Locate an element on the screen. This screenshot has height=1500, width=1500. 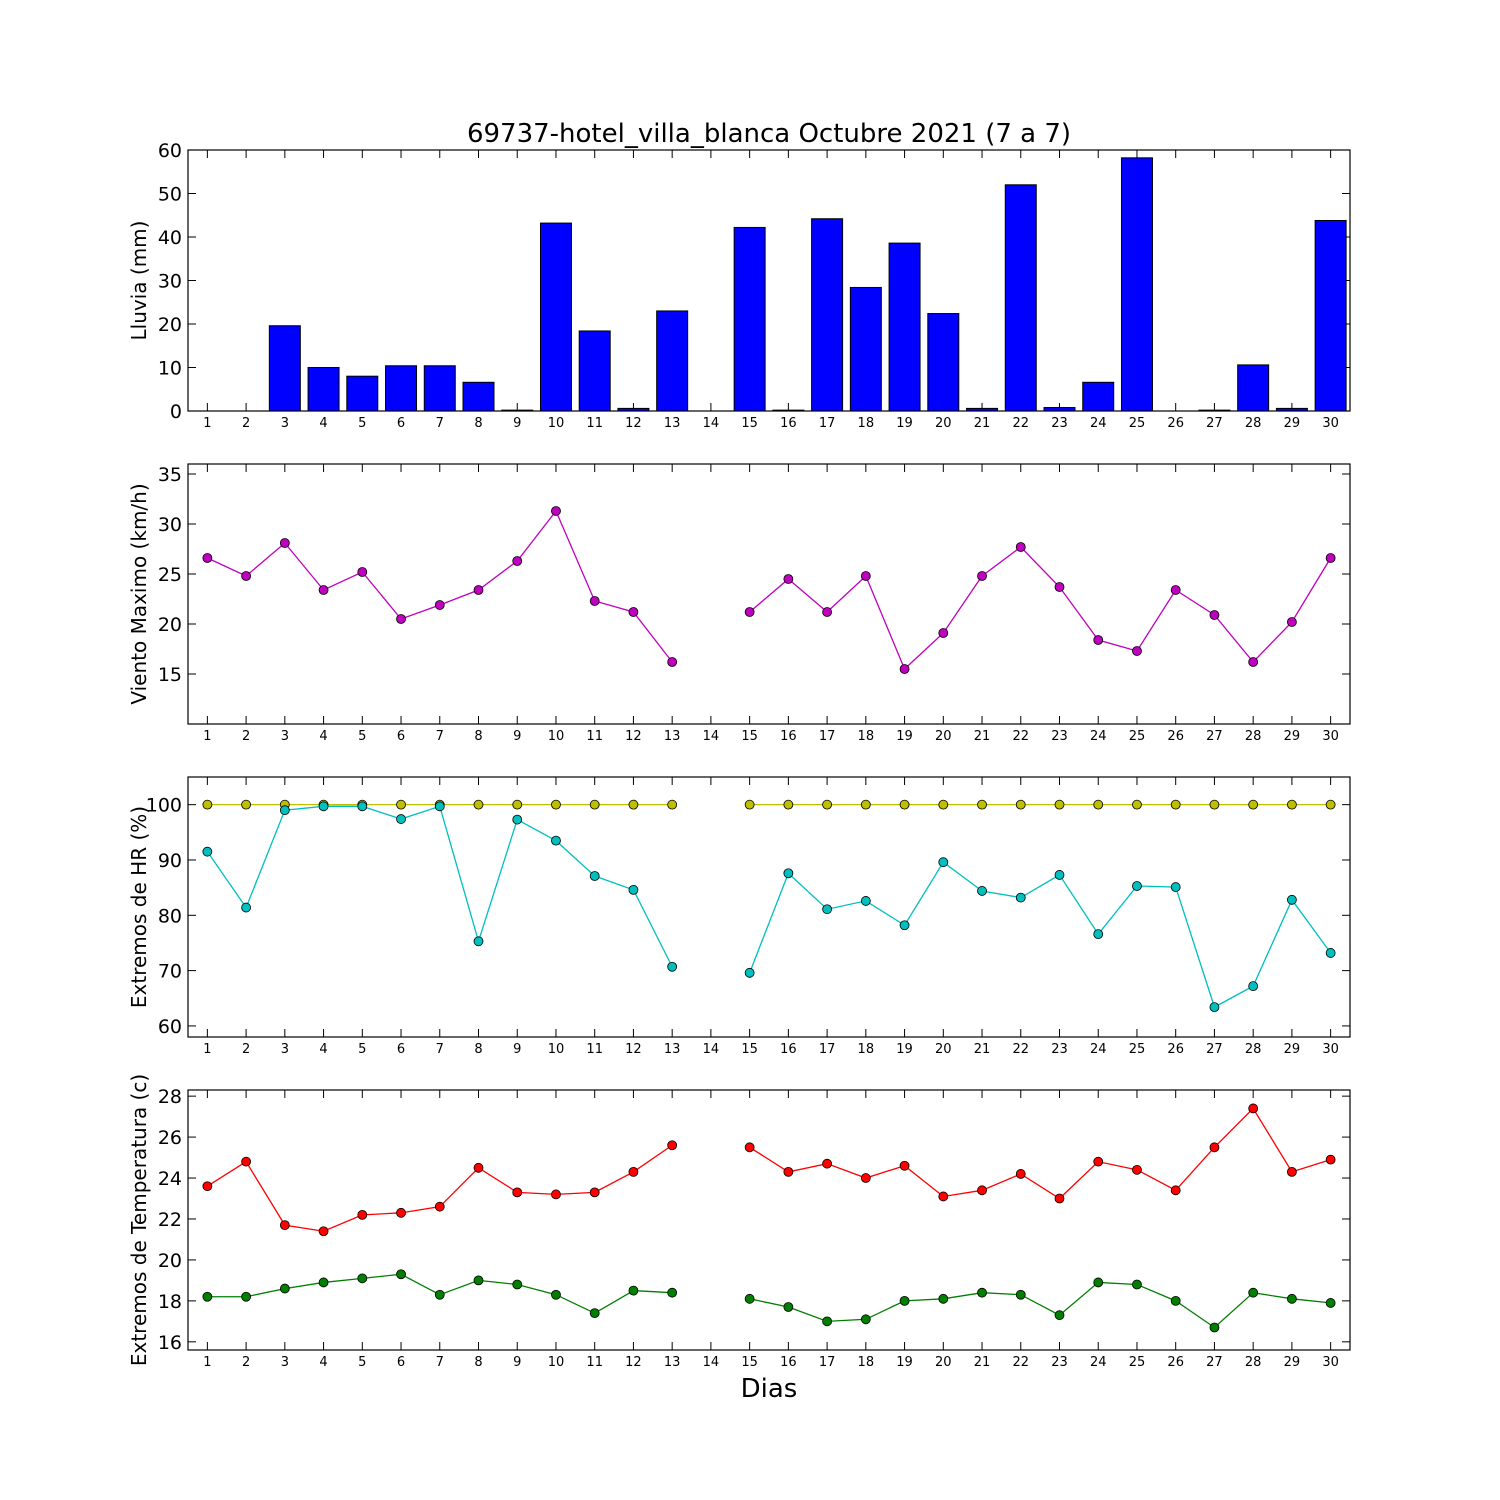
x-tick-label: 28 is located at coordinates (1253, 1362).